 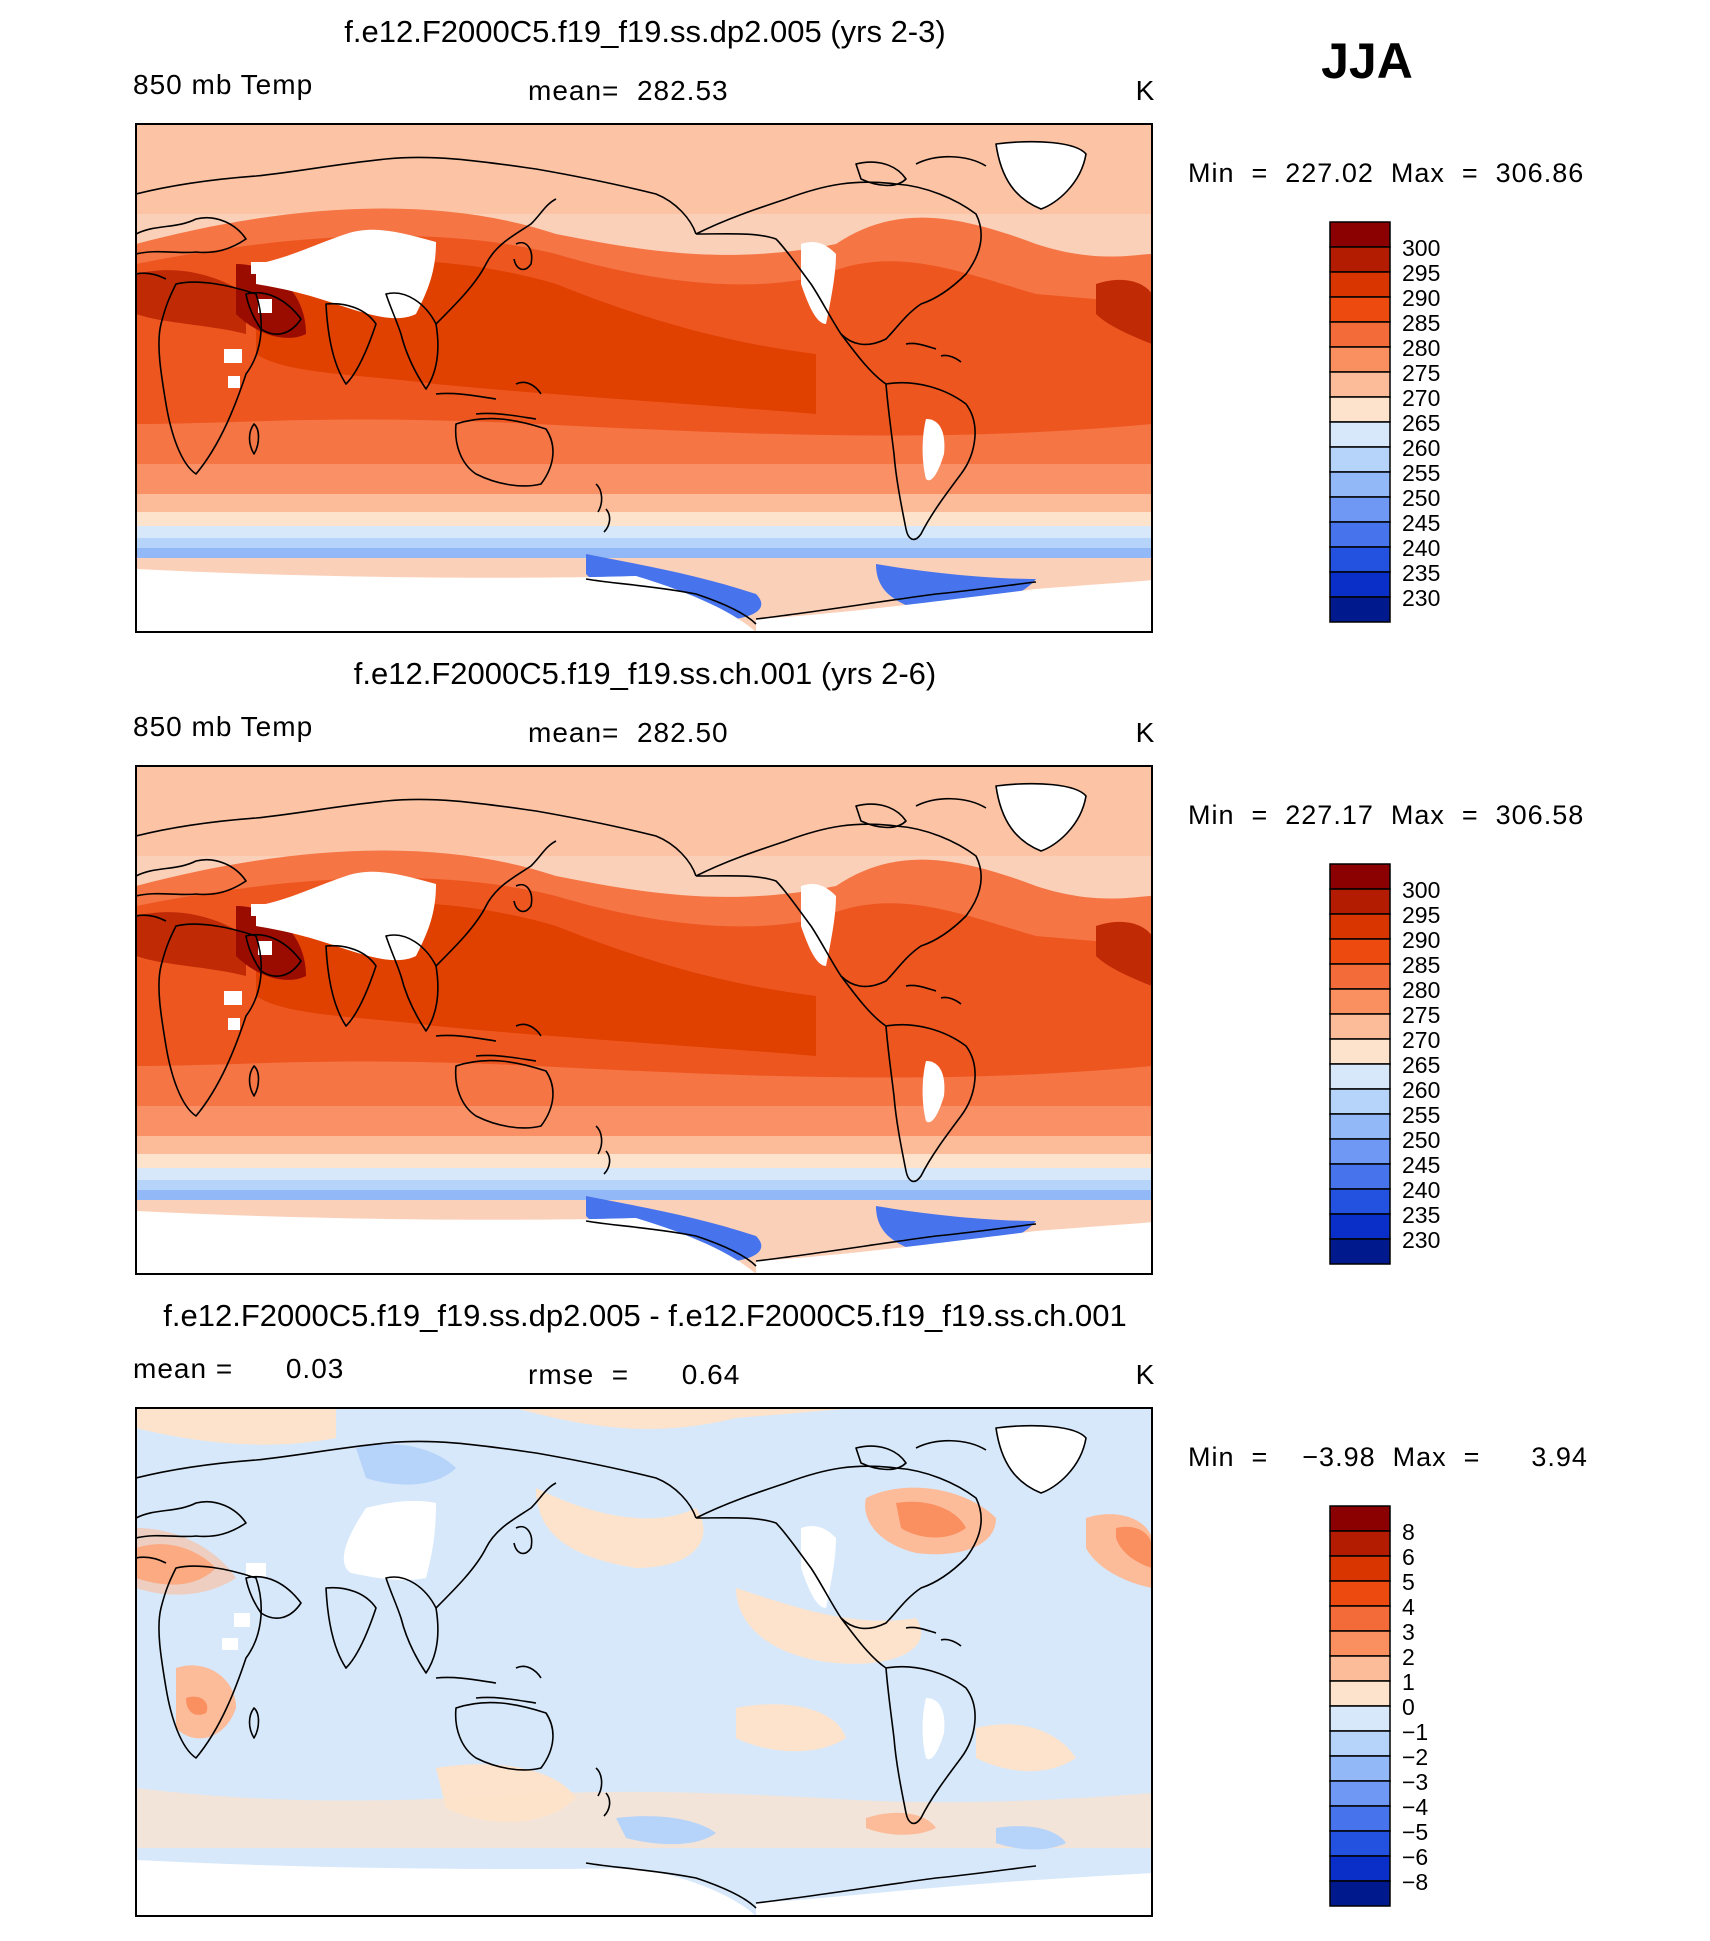 What do you see at coordinates (1388, 1457) in the screenshot?
I see `min-max-label: Min = −3.98 Max = 3.94` at bounding box center [1388, 1457].